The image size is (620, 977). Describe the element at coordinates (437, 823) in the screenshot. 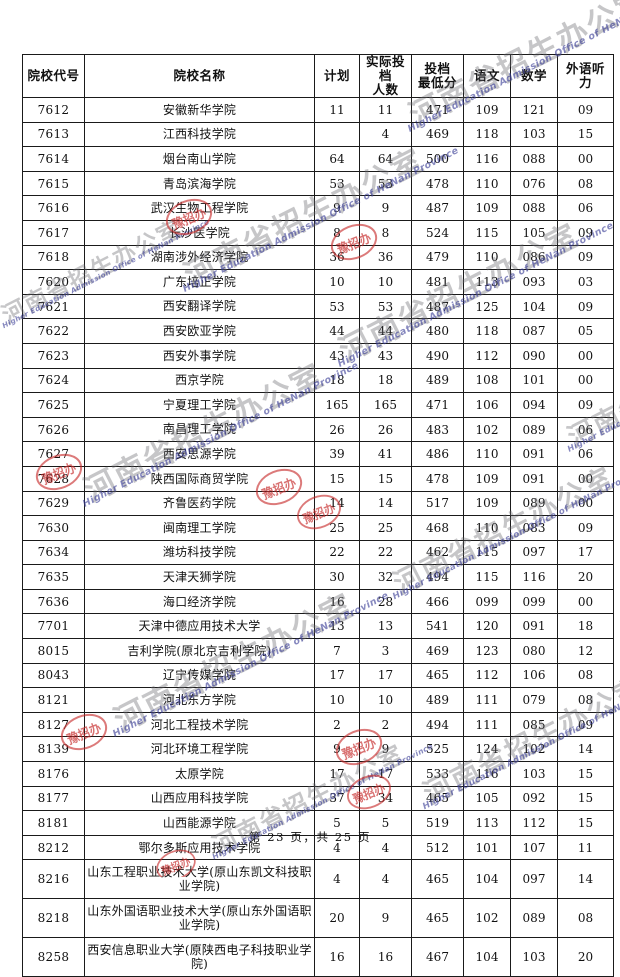

I see `cell-min-score: 519` at that location.